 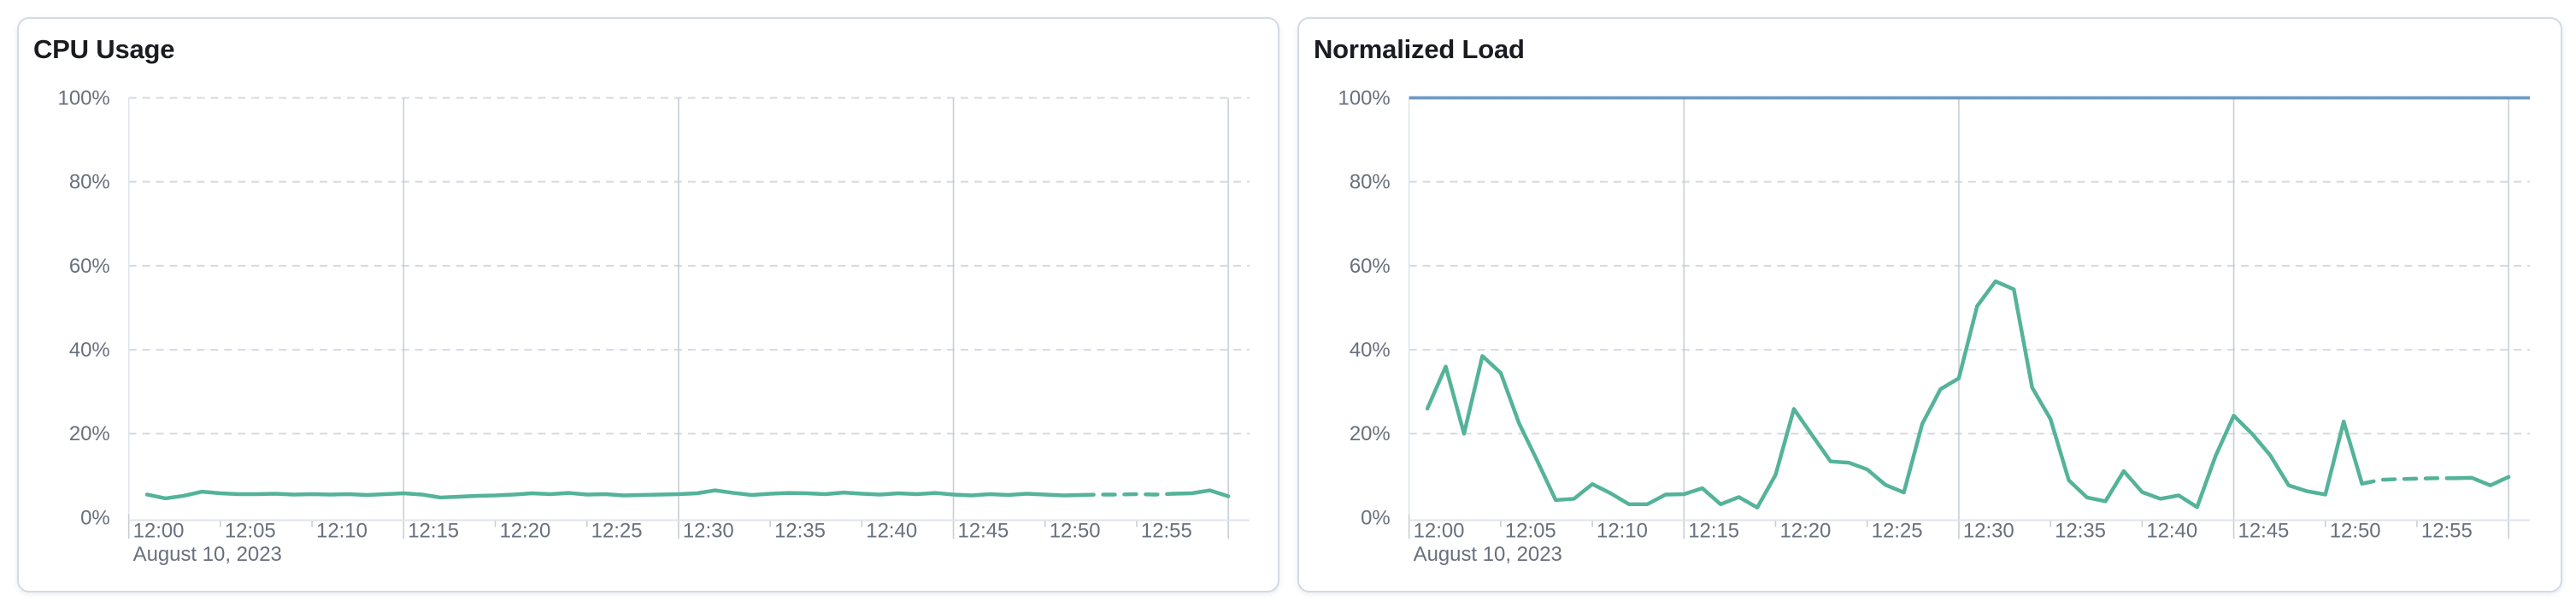 I want to click on panel-title: CPU Usage, so click(x=104, y=49).